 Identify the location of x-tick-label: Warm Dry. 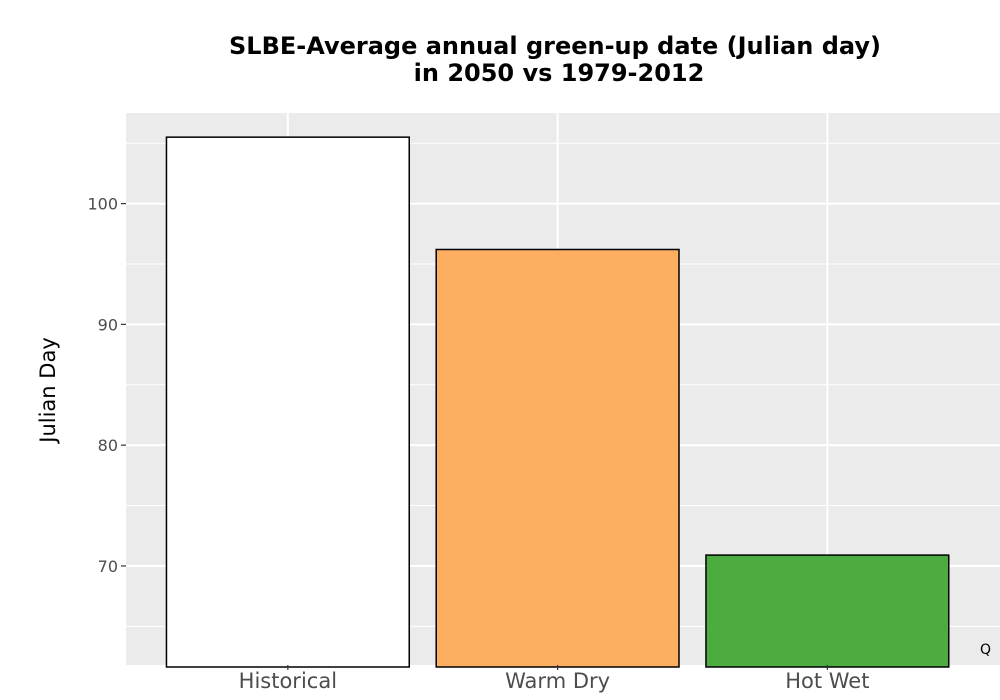
(557, 681).